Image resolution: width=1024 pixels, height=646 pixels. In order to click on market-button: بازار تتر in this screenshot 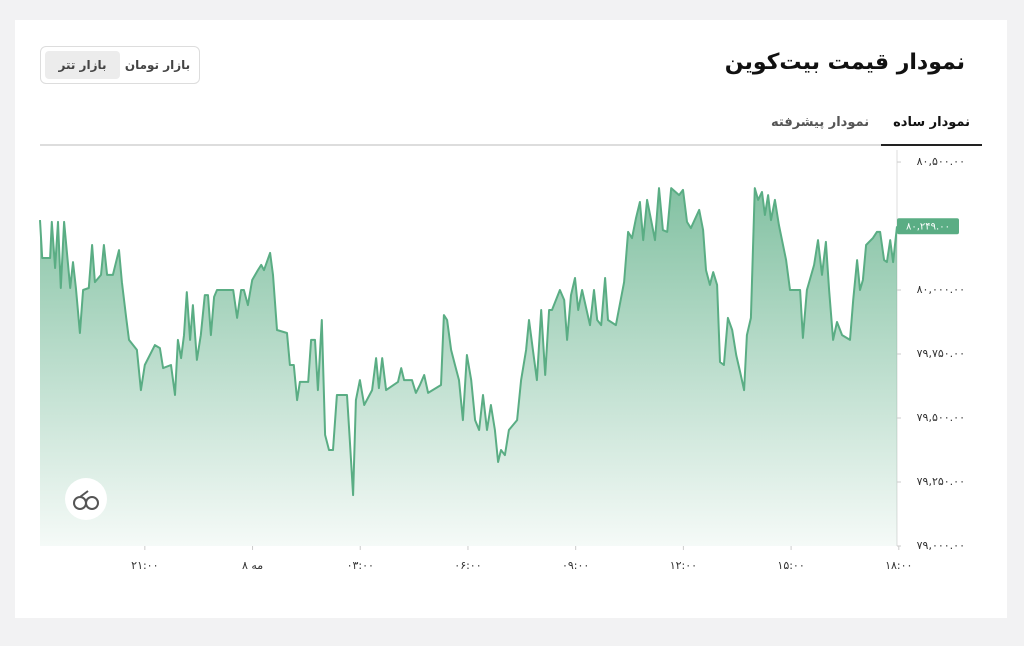, I will do `click(82, 65)`.